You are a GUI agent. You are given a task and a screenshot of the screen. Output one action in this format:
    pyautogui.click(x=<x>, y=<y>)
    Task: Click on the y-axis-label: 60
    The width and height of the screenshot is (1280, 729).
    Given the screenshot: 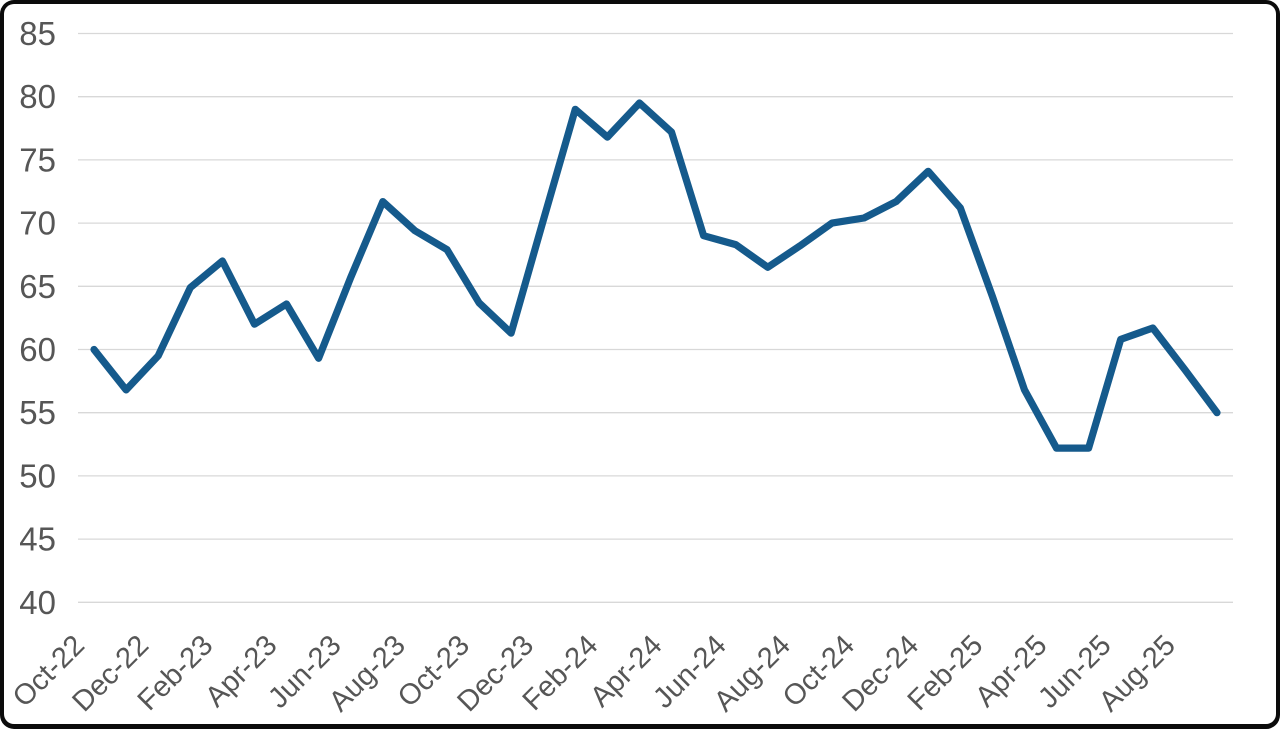 What is the action you would take?
    pyautogui.click(x=37, y=349)
    